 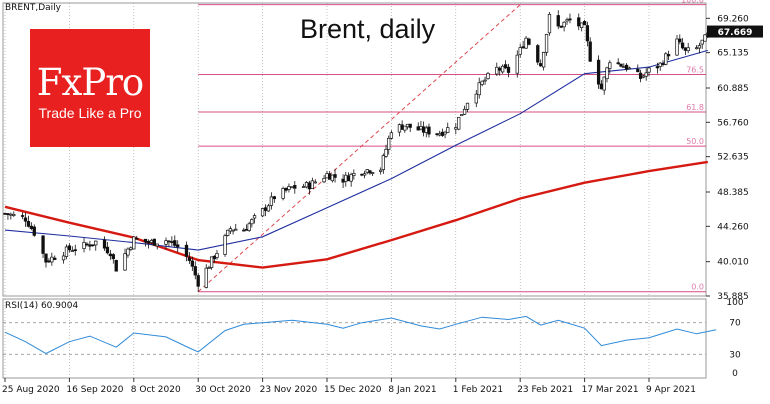 What do you see at coordinates (353, 390) in the screenshot?
I see `time-tick-label: 15 Dec 2020` at bounding box center [353, 390].